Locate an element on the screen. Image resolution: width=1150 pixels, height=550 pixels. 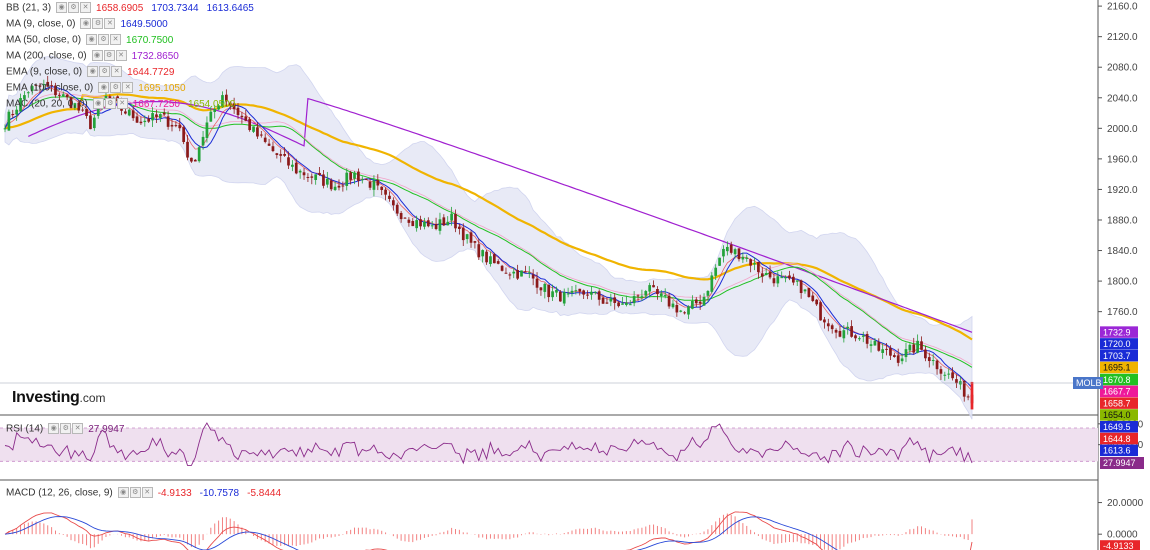
axis-tick-label: 1960.0 is located at coordinates (1122, 159).